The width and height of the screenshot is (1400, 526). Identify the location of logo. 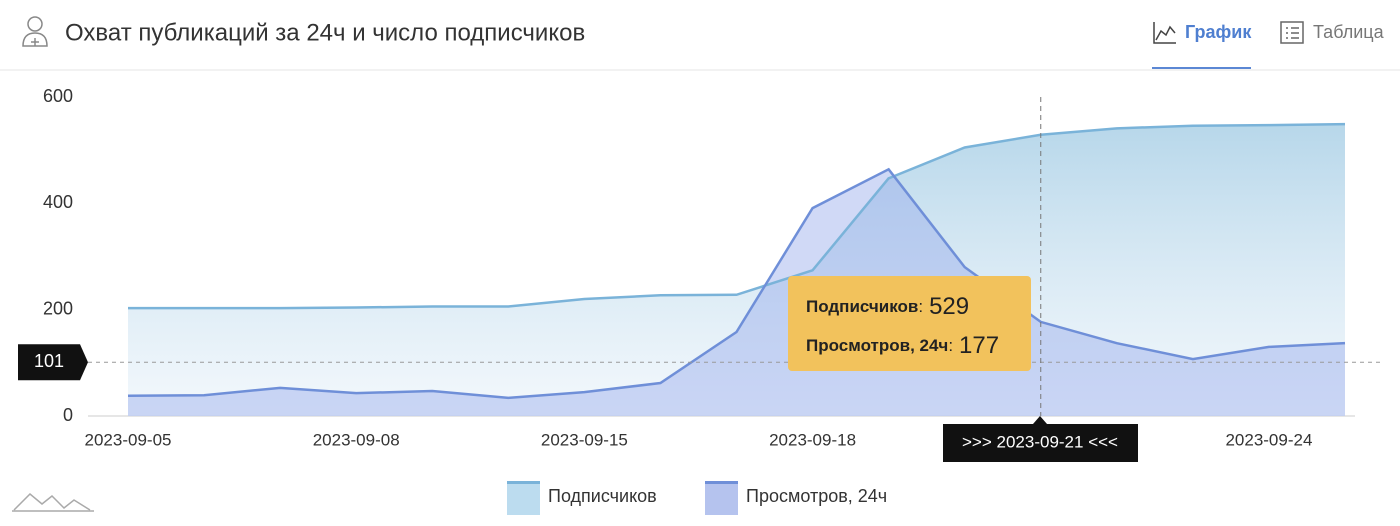
(53, 502).